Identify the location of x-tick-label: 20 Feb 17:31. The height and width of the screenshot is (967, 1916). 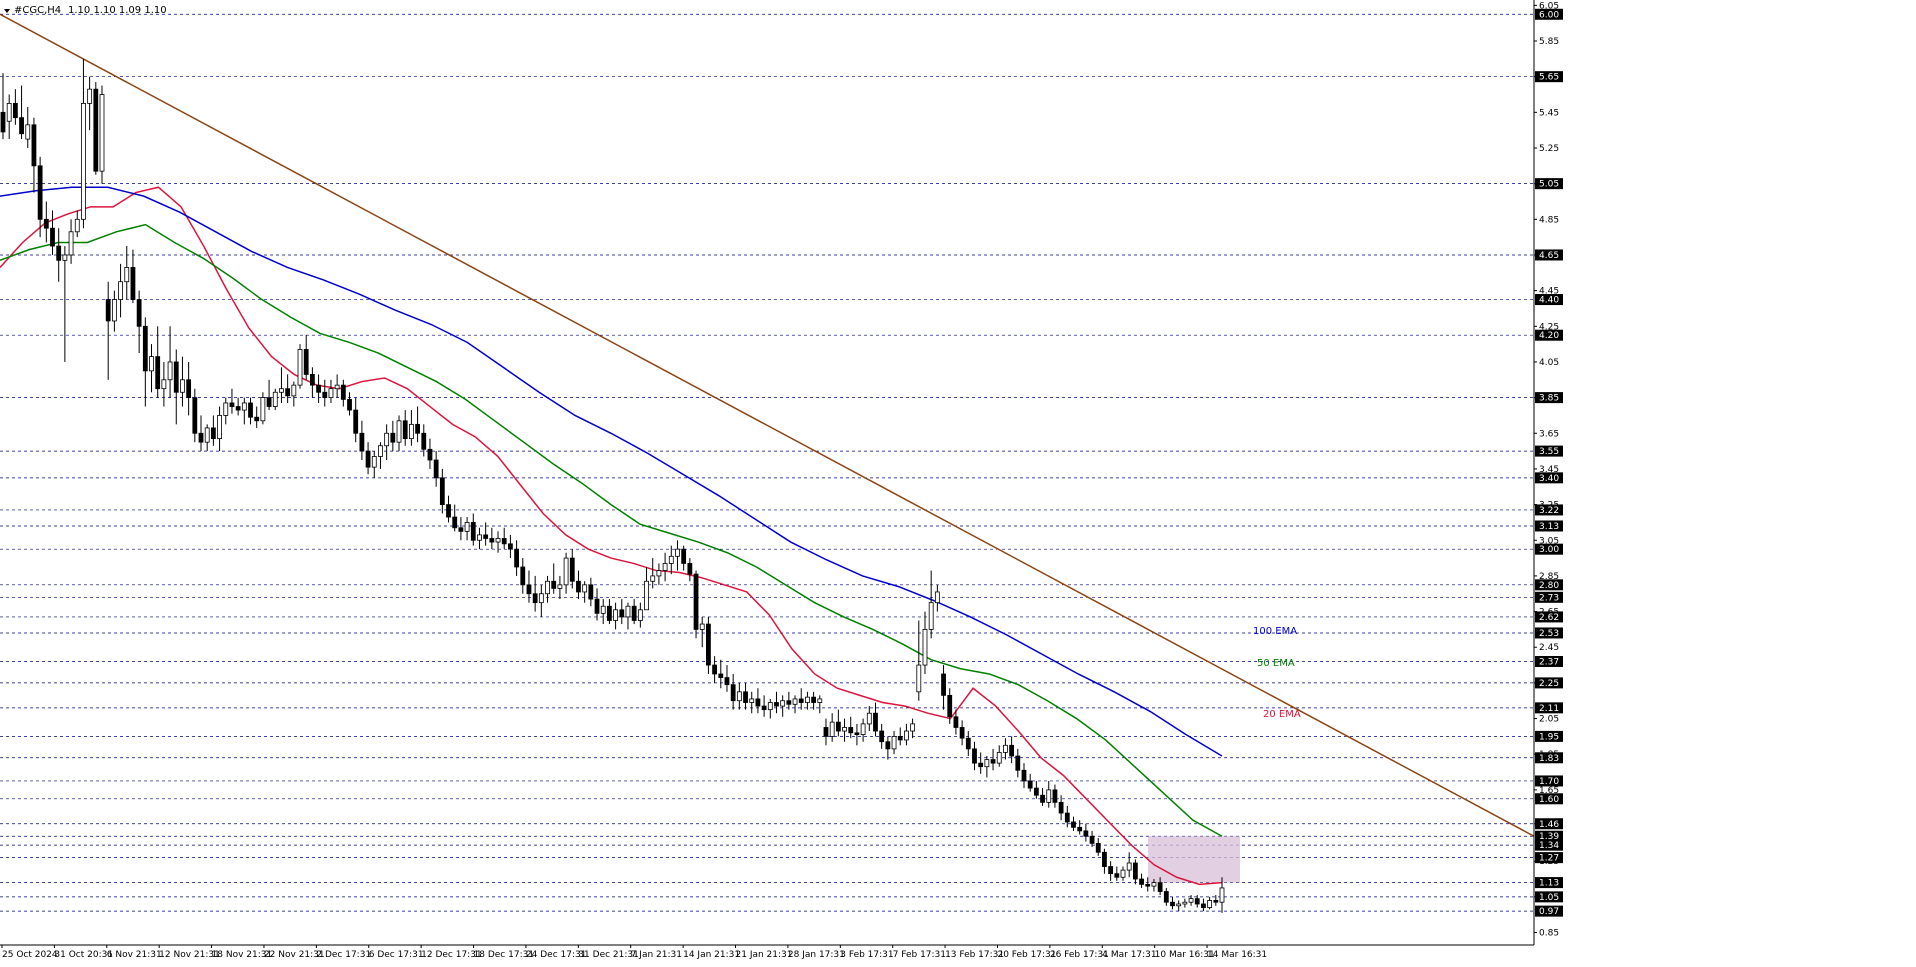
(1026, 955).